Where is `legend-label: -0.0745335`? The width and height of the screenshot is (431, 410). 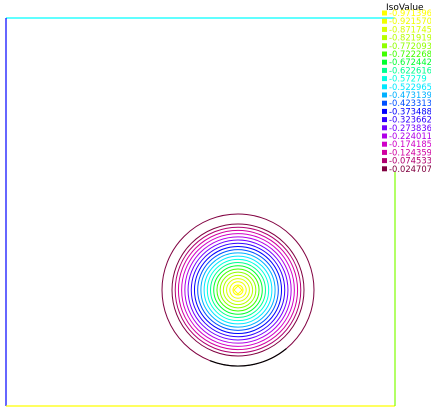 legend-label: -0.0745335 is located at coordinates (410, 161).